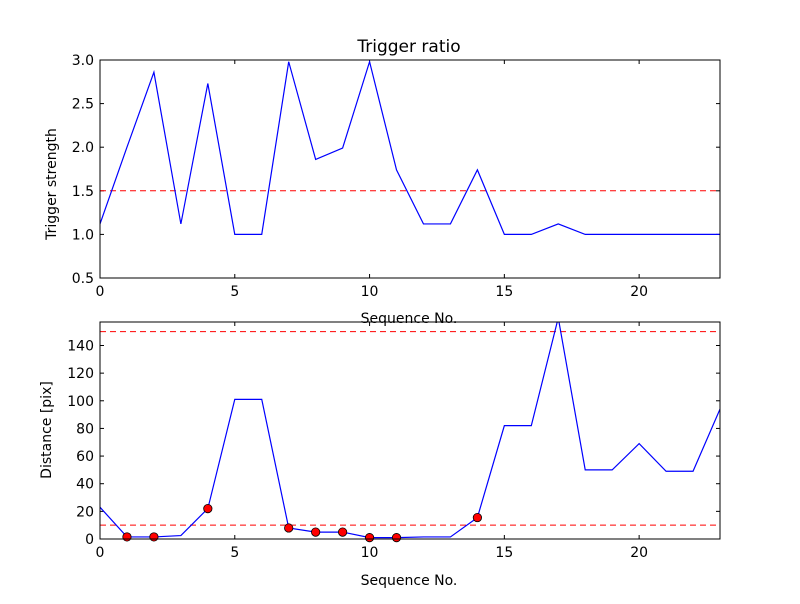 The height and width of the screenshot is (604, 800). What do you see at coordinates (85, 512) in the screenshot?
I see `bottom-y-tick-label: 20` at bounding box center [85, 512].